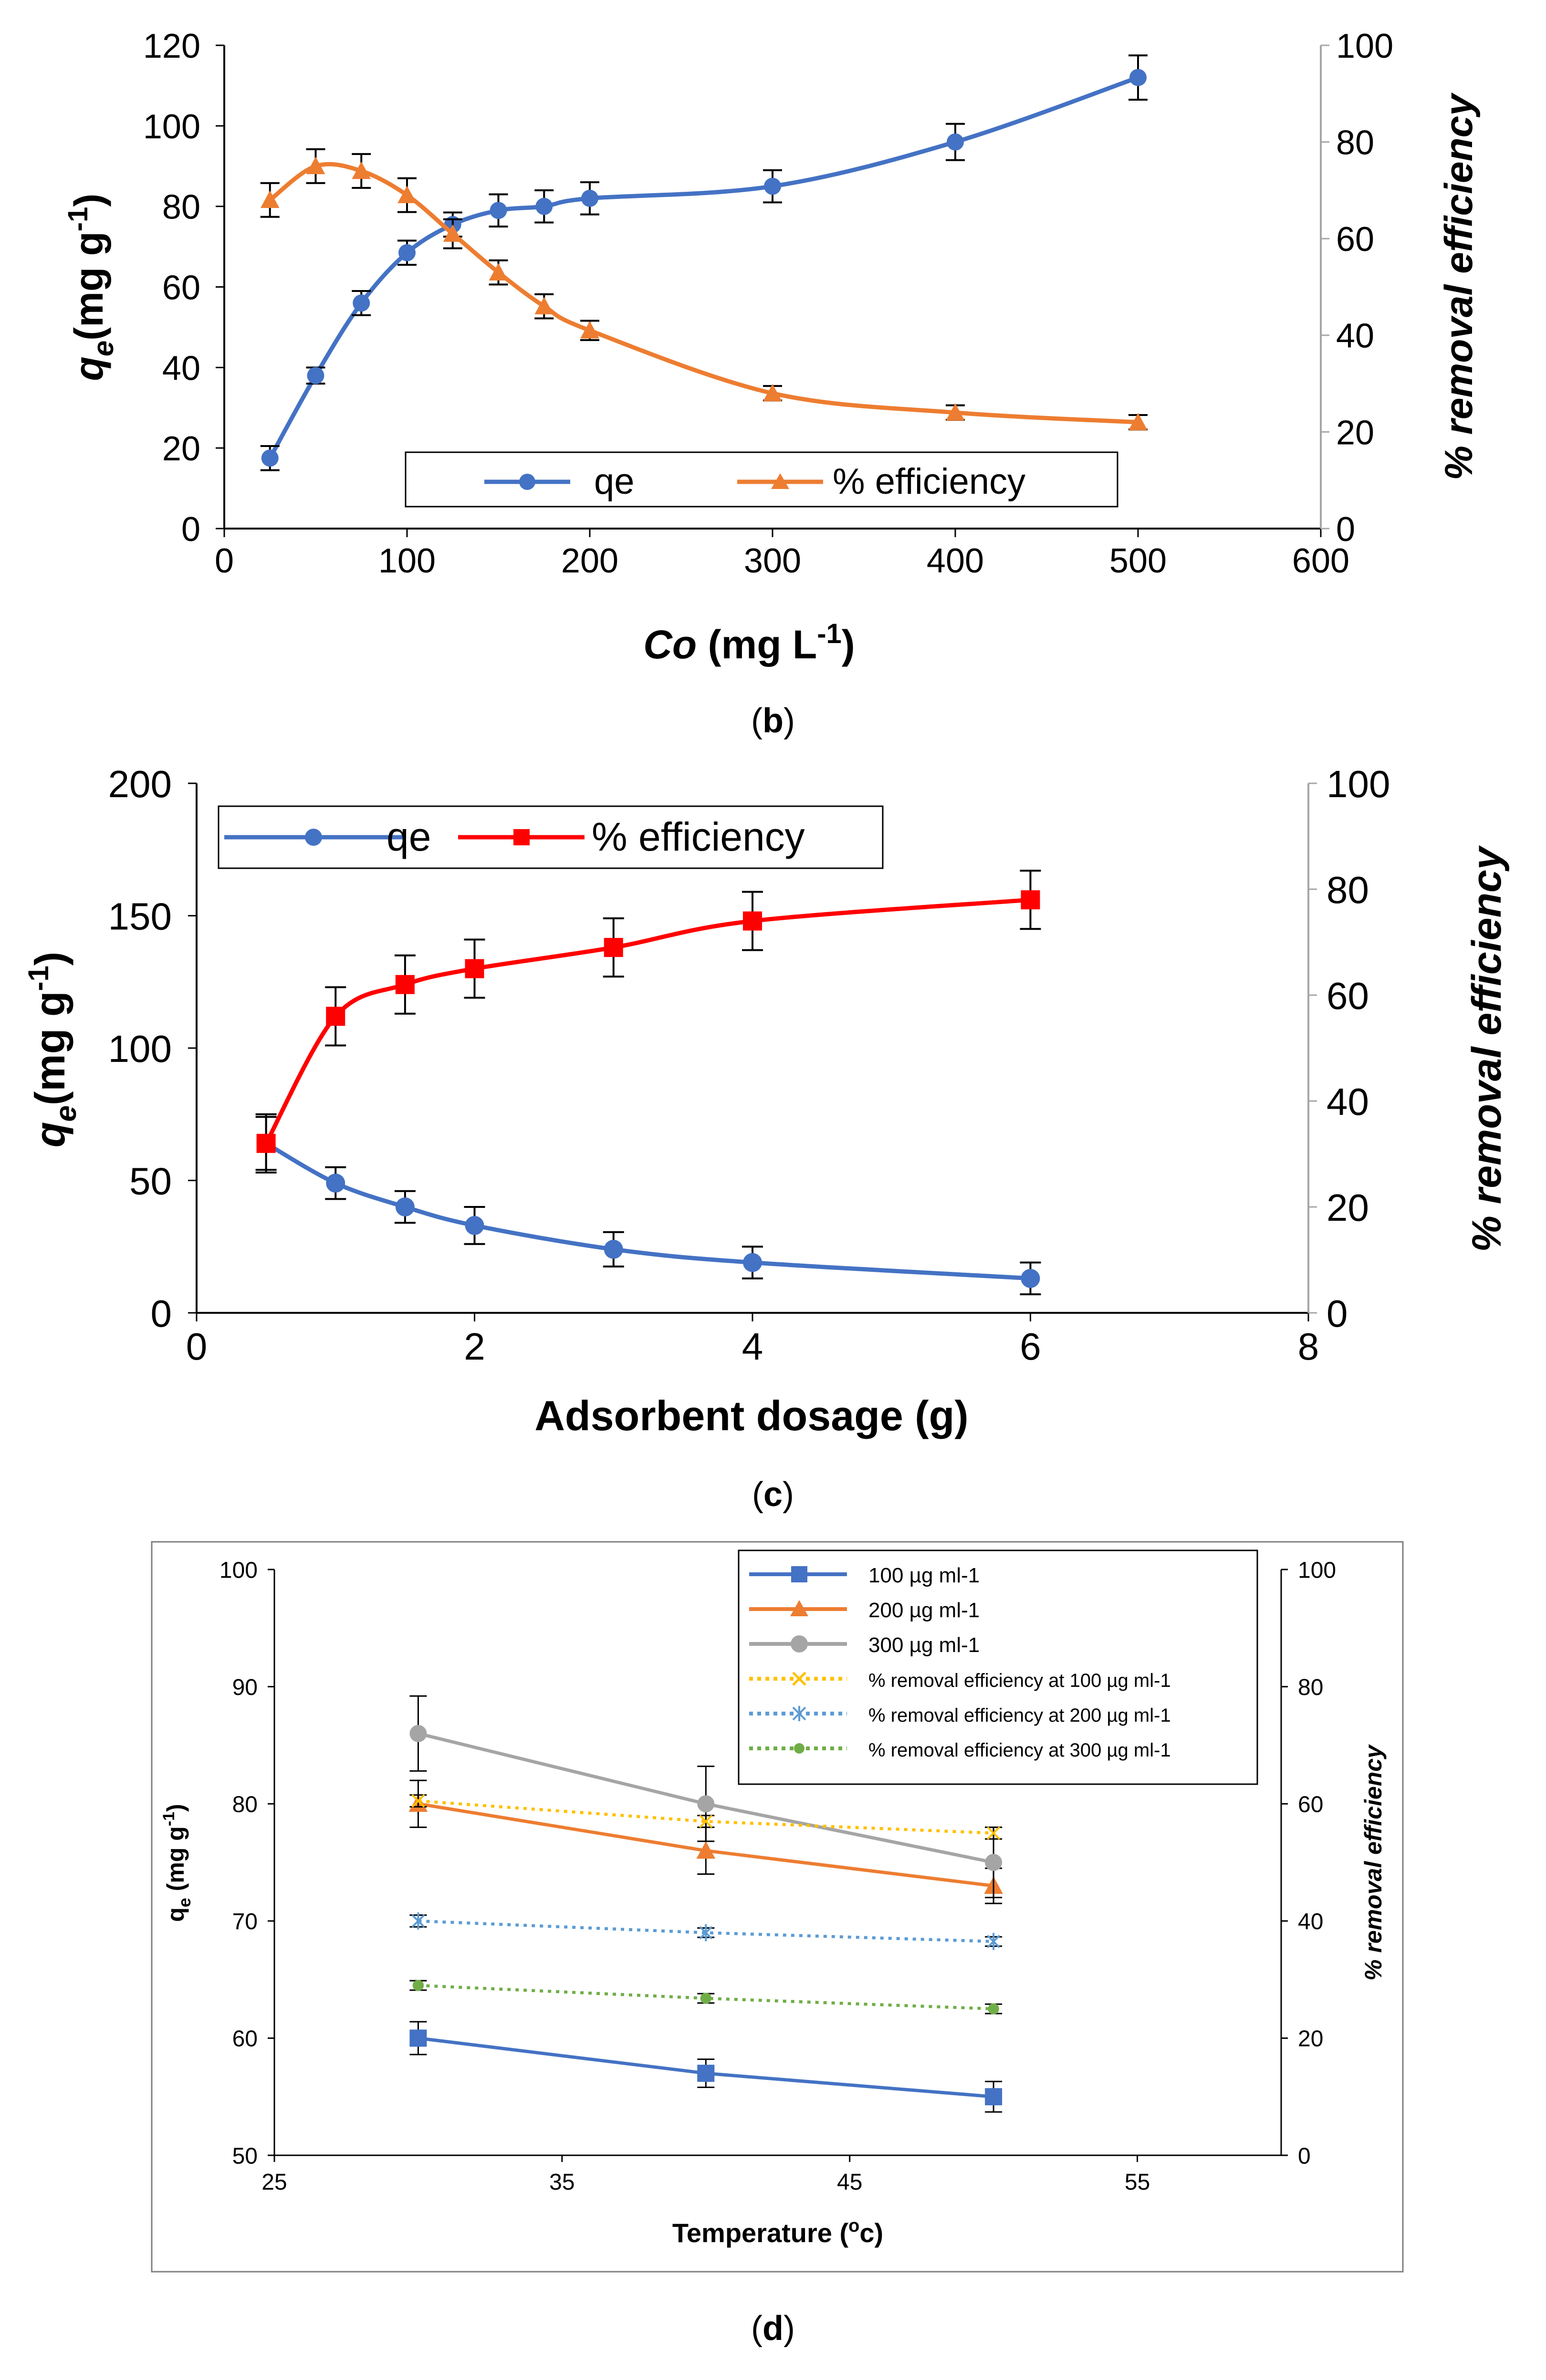 This screenshot has height=2380, width=1546. I want to click on chart-d-xlabel: Temperature (oc), so click(777, 2232).